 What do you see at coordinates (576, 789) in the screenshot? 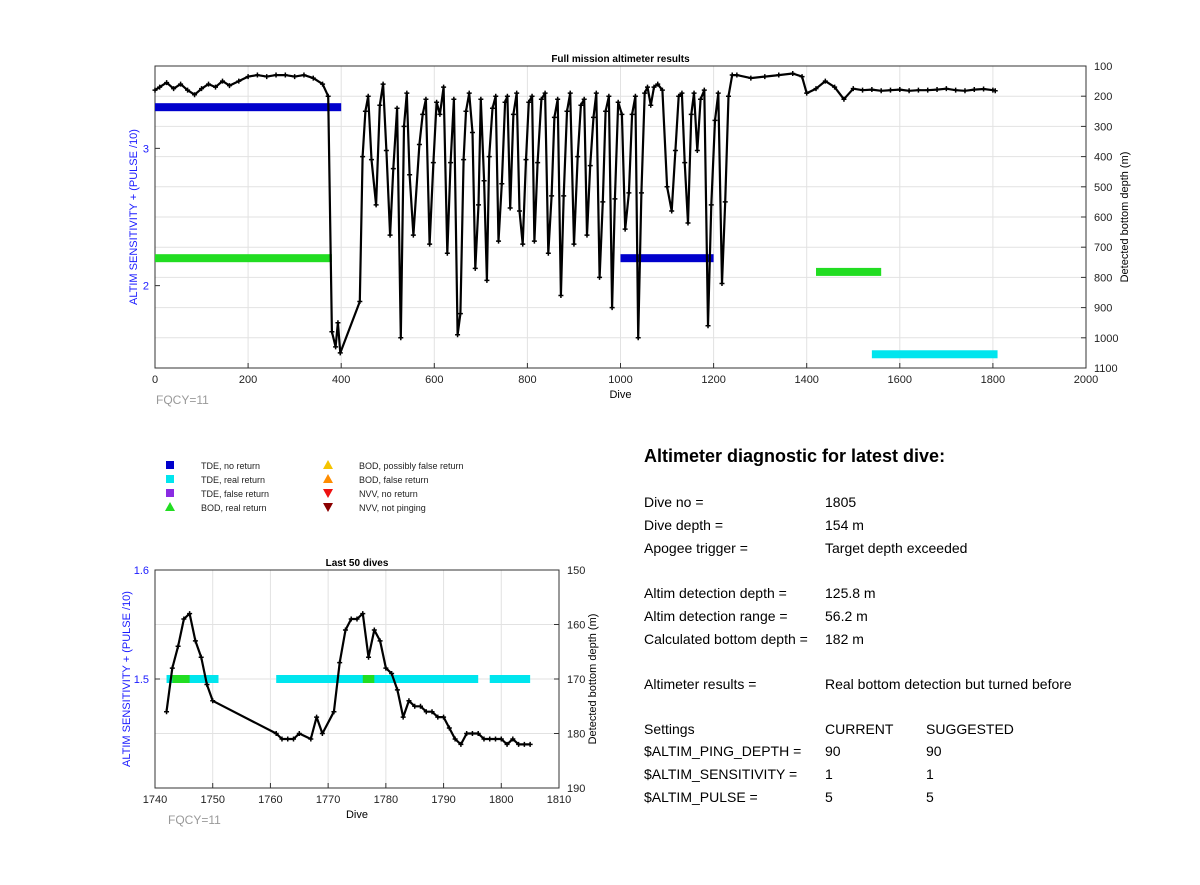
I see `last-yright-tick-label: 190` at bounding box center [576, 789].